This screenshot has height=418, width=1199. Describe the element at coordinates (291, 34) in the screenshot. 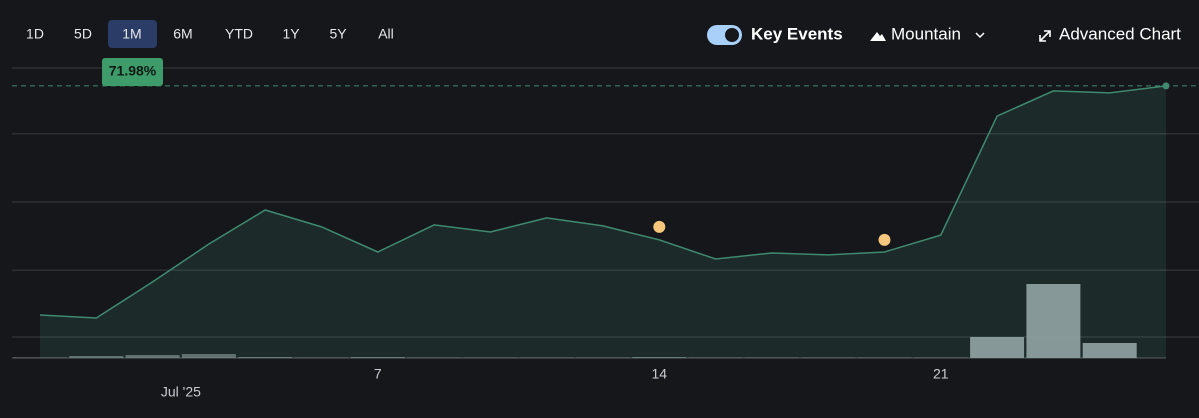

I see `range-button: 1Y` at that location.